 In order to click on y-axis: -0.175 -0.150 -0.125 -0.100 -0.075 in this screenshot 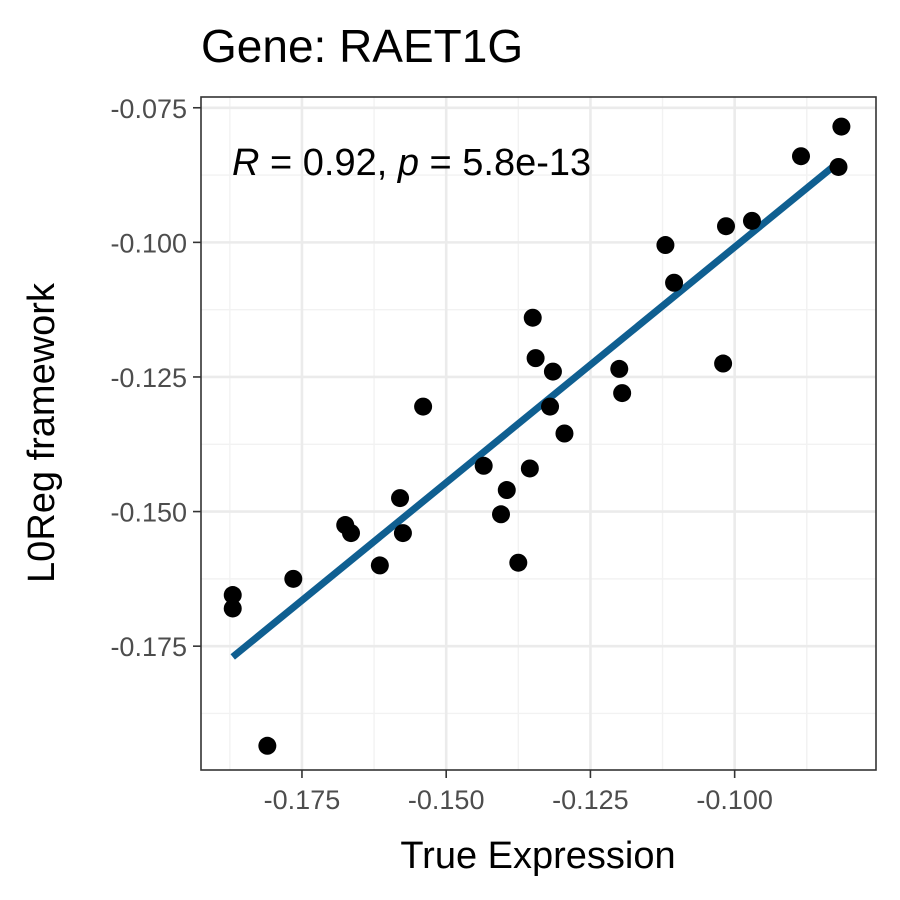, I will do `click(155, 378)`.